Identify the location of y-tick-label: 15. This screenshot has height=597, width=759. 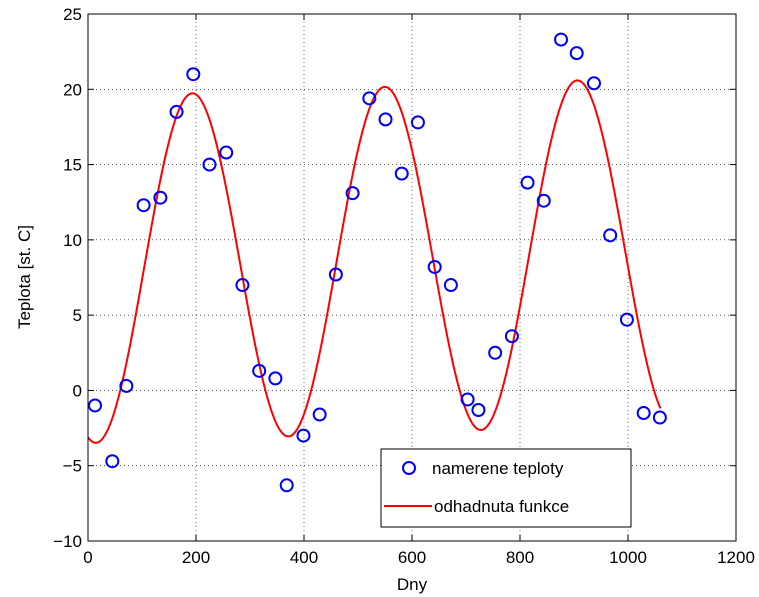
(72, 165).